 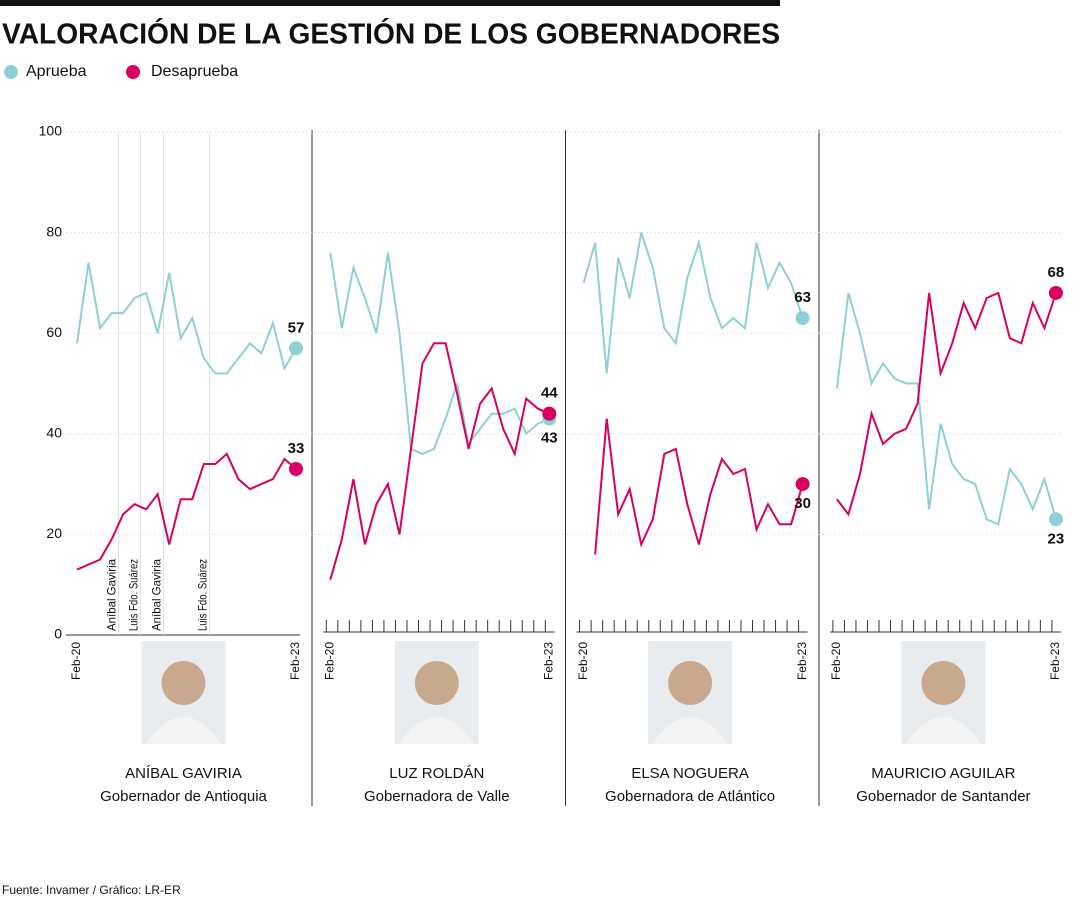 I want to click on data-label: 44, so click(x=549, y=393).